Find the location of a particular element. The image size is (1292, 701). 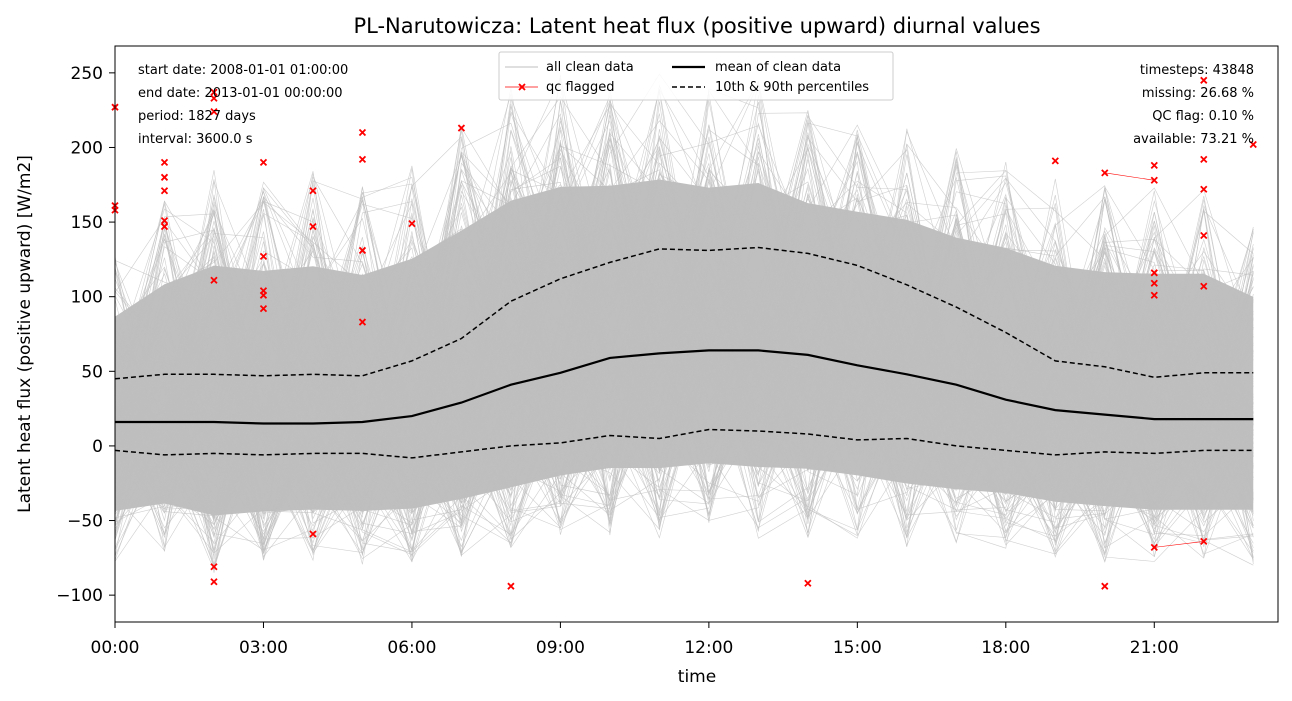

y-tick-label: 100 is located at coordinates (87, 298).